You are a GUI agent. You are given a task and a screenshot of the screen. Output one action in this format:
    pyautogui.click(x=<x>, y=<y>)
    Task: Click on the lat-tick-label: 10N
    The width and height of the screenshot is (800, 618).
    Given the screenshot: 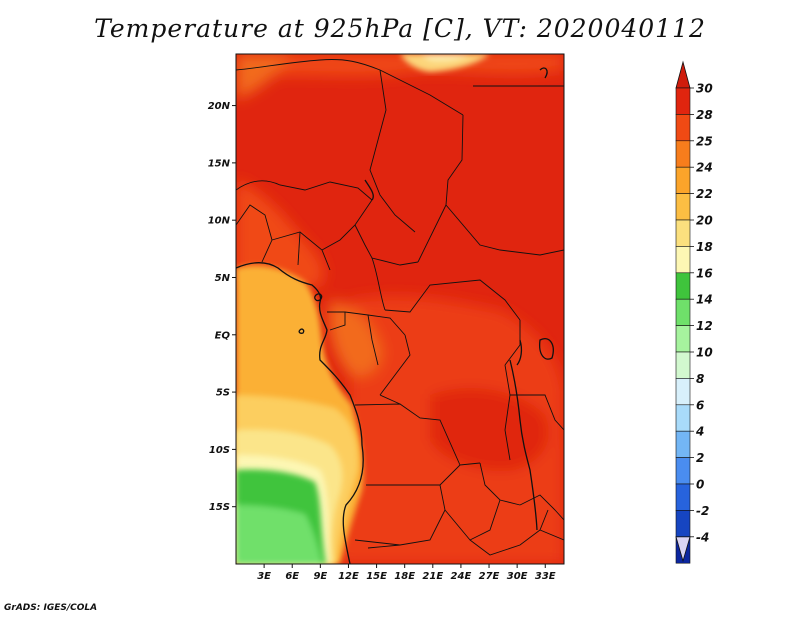 What is the action you would take?
    pyautogui.click(x=219, y=221)
    